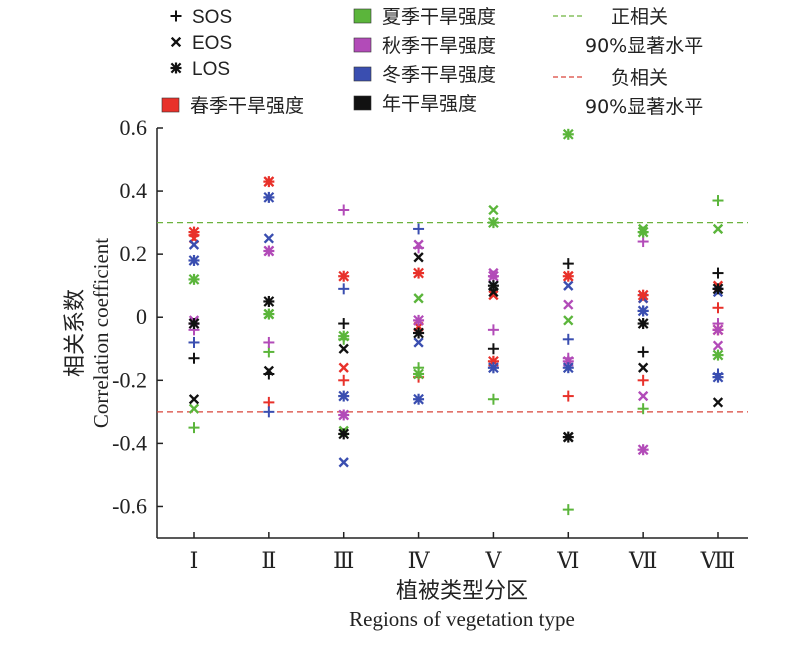 The width and height of the screenshot is (800, 658). What do you see at coordinates (567, 560) in the screenshot?
I see `x-tick-label: Ⅵ` at bounding box center [567, 560].